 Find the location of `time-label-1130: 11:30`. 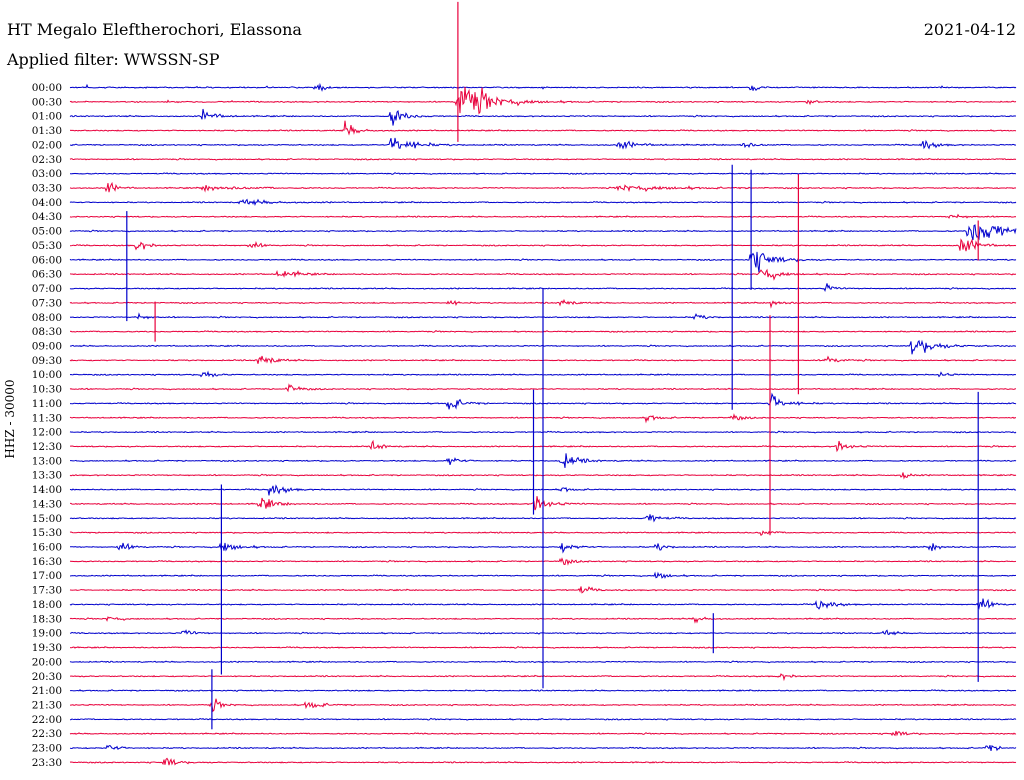

time-label-1130: 11:30 is located at coordinates (47, 418).